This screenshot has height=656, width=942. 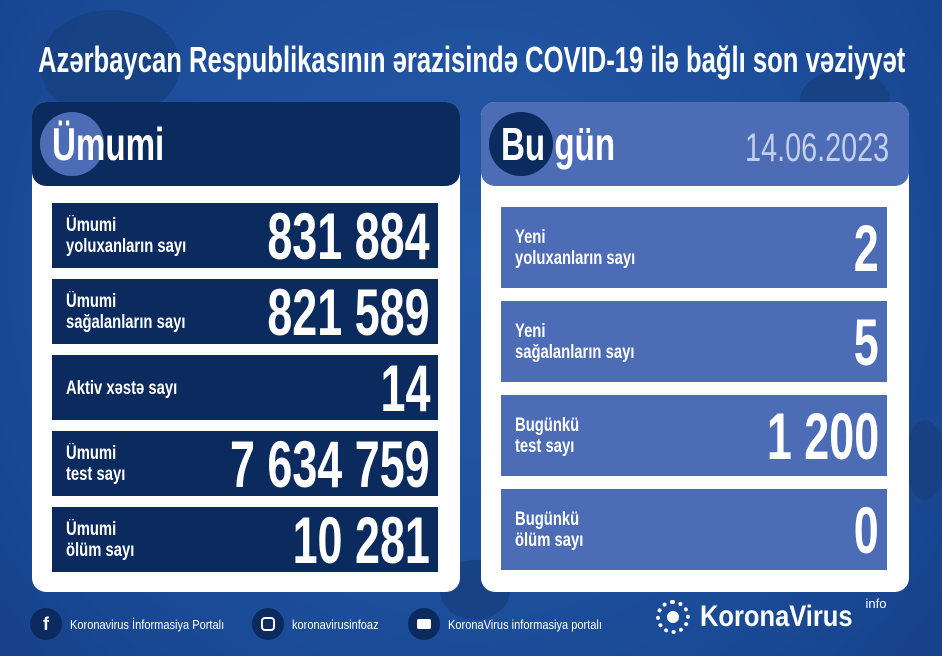 I want to click on stat-row: Ümumi sağalanların sayı 821 589, so click(x=245, y=311).